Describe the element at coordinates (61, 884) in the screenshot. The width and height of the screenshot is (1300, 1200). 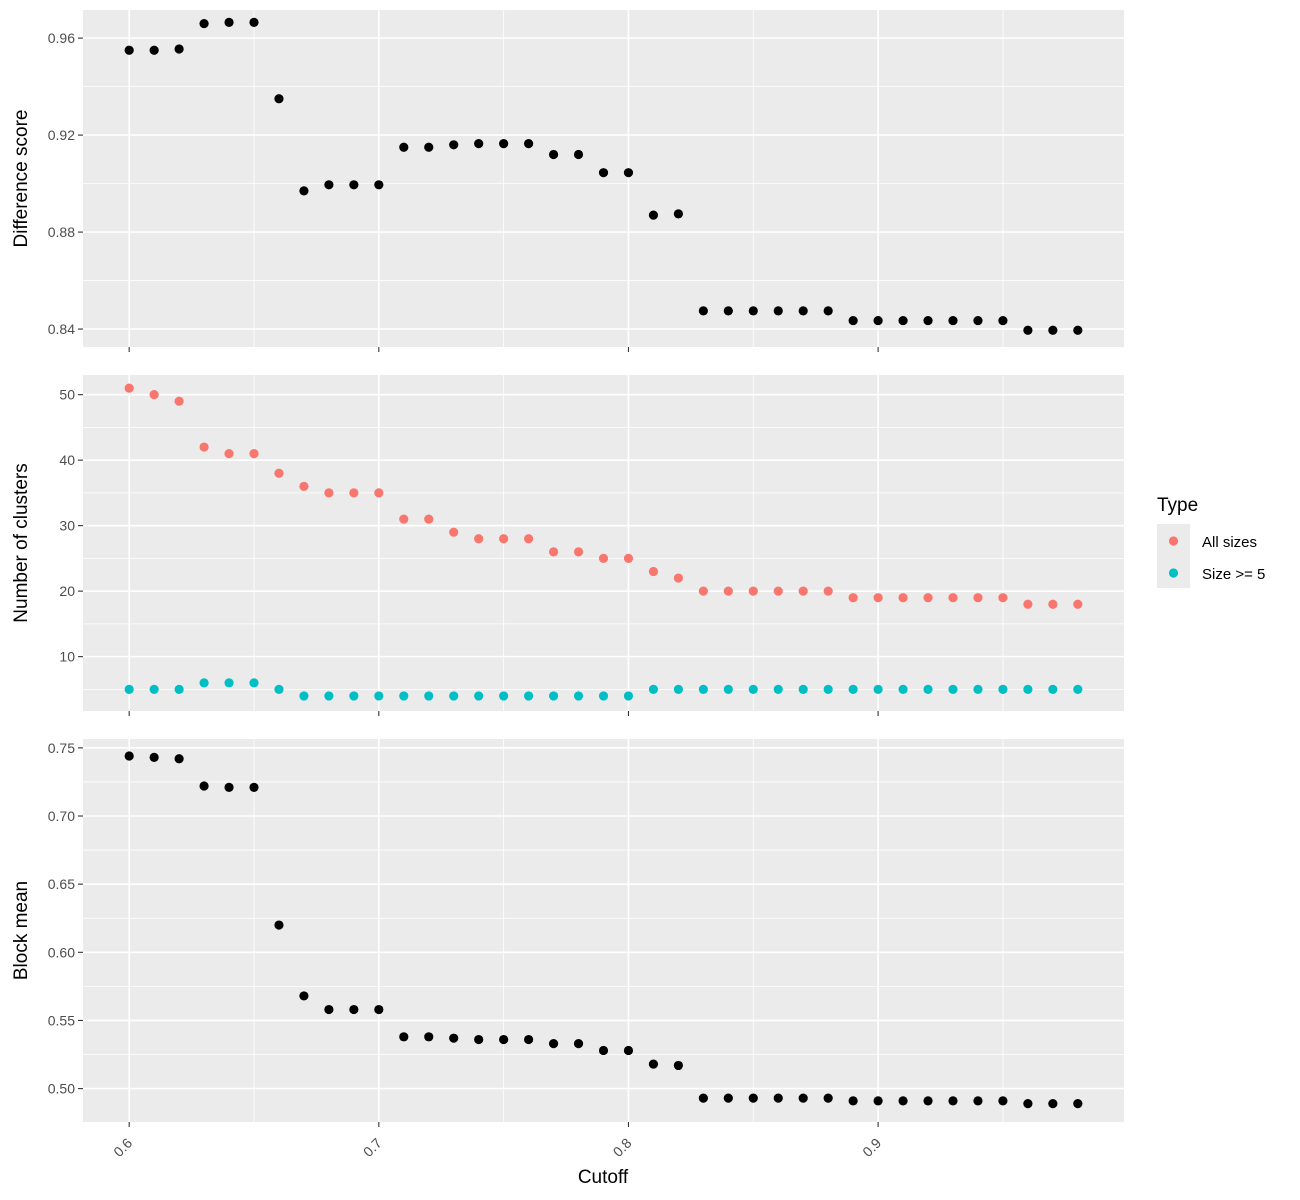
I see `y-tick-label: 0.65` at that location.